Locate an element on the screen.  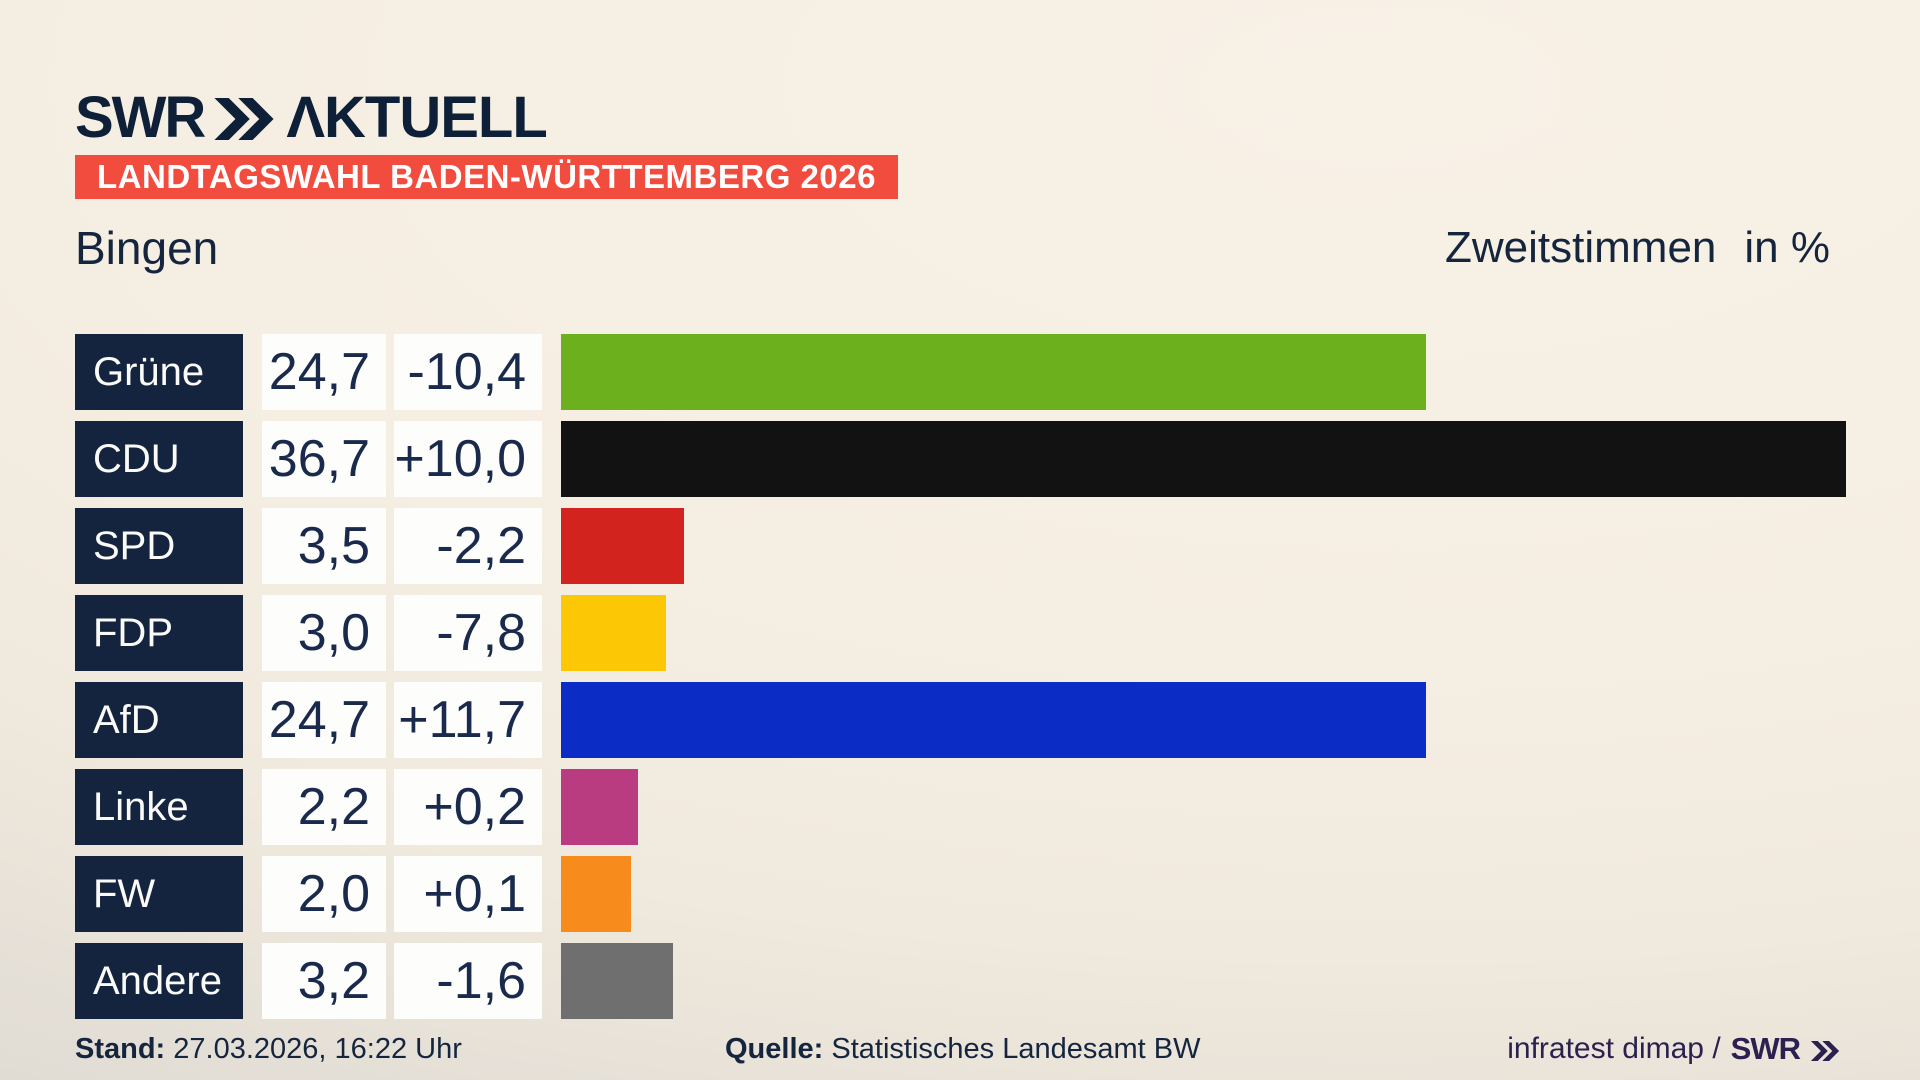
party-value: 3,0 is located at coordinates (324, 633).